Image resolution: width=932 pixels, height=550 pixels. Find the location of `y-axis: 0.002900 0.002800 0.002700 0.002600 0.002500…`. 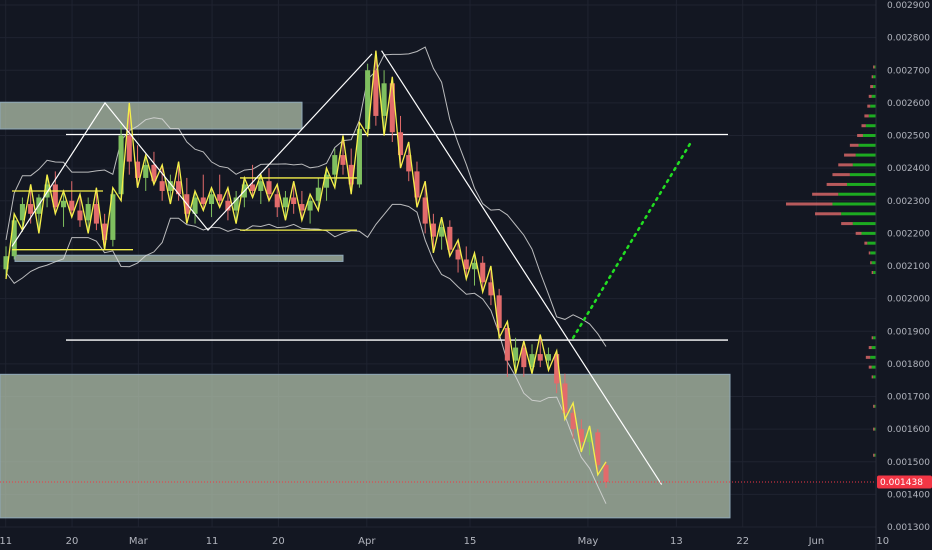

y-axis: 0.002900 0.002800 0.002700 0.002600 0.002500… is located at coordinates (903, 275).